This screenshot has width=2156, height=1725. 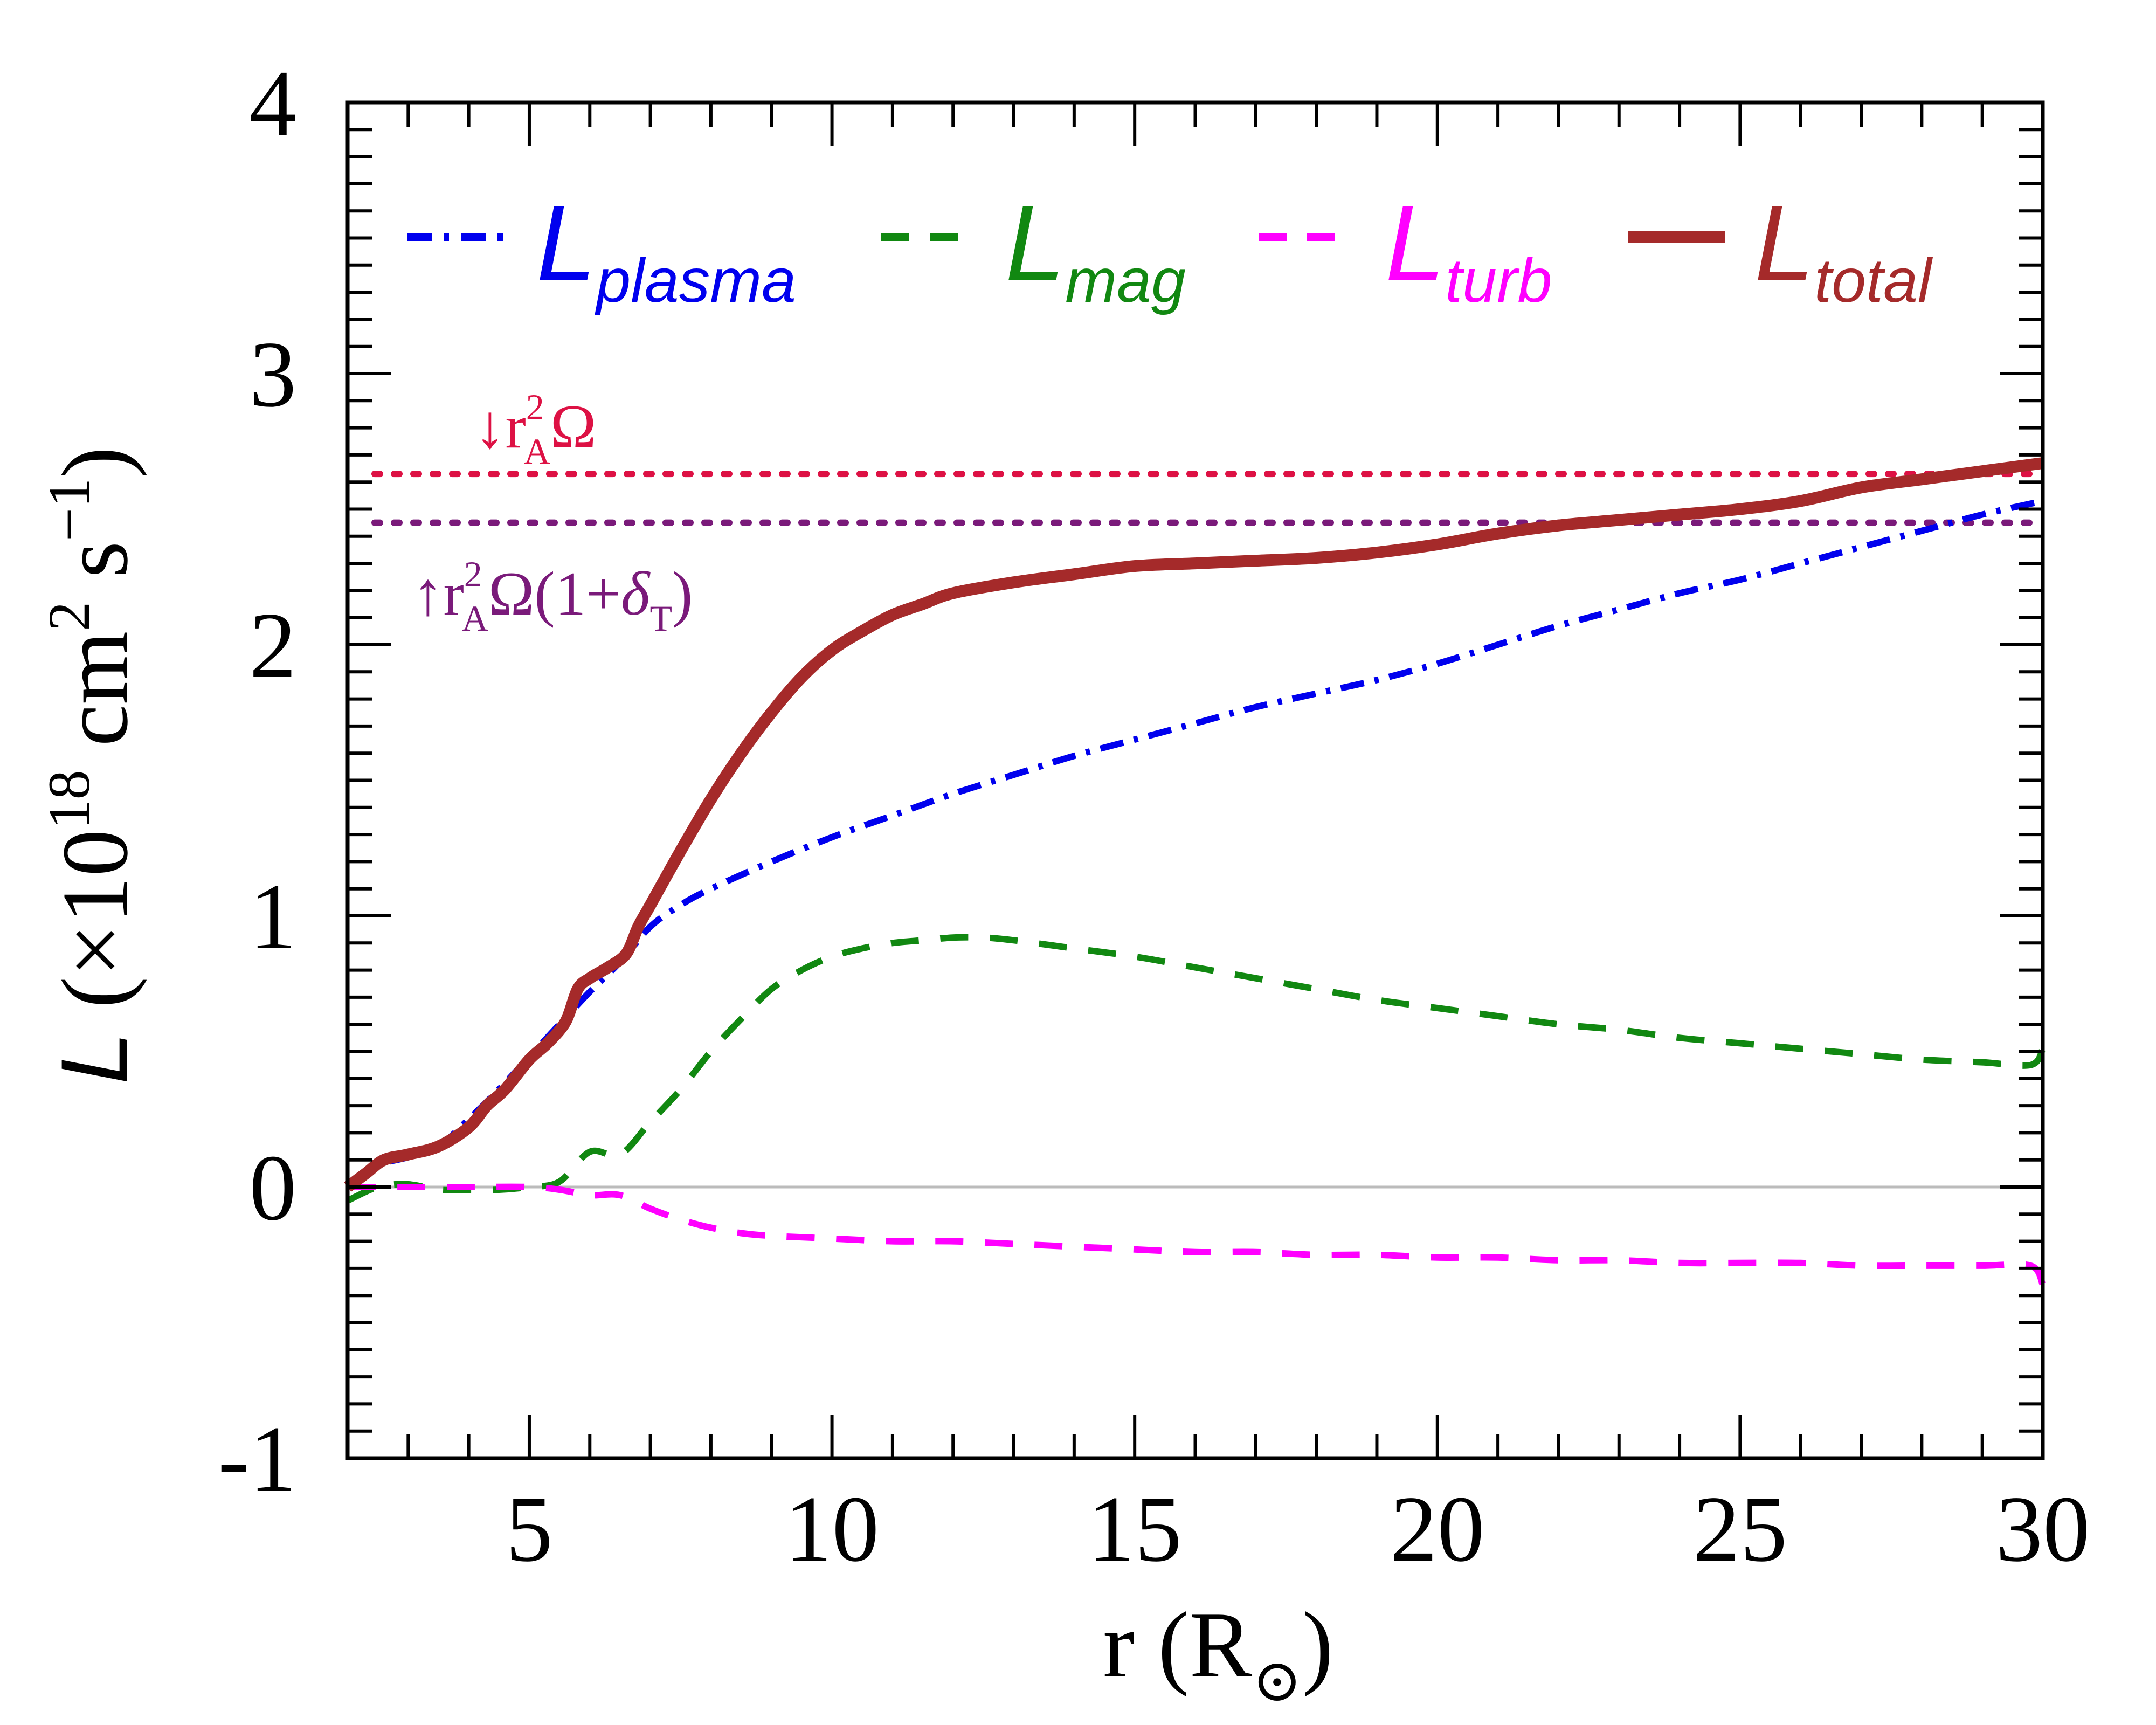 I want to click on legend-label-mag-sub: mag, so click(x=1125, y=280).